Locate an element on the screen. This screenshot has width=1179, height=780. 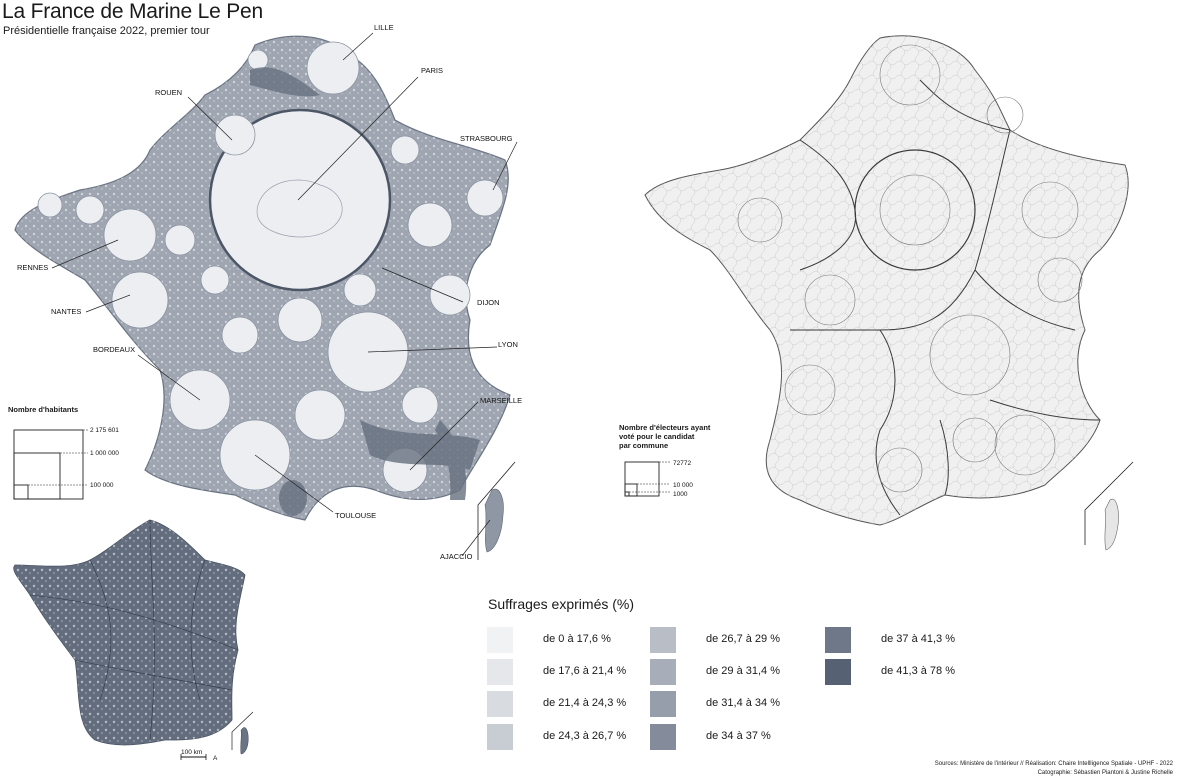
scale-bar: 100 km A is located at coordinates (199, 755).